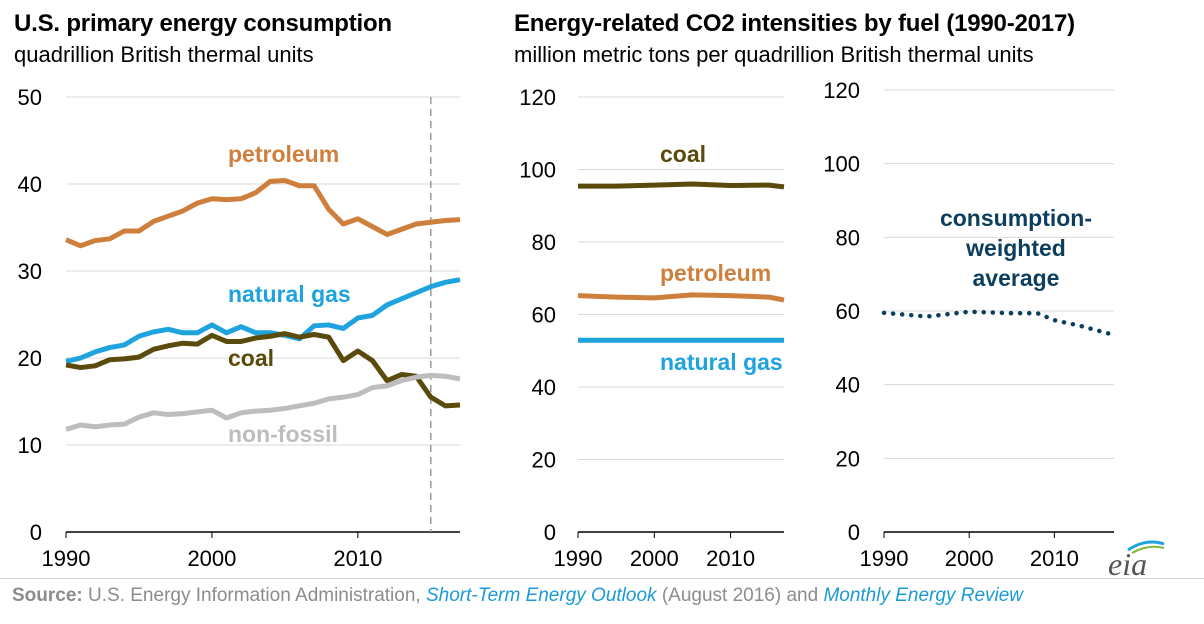 This screenshot has width=1204, height=624. I want to click on eia-logo-text: eia, so click(1128, 564).